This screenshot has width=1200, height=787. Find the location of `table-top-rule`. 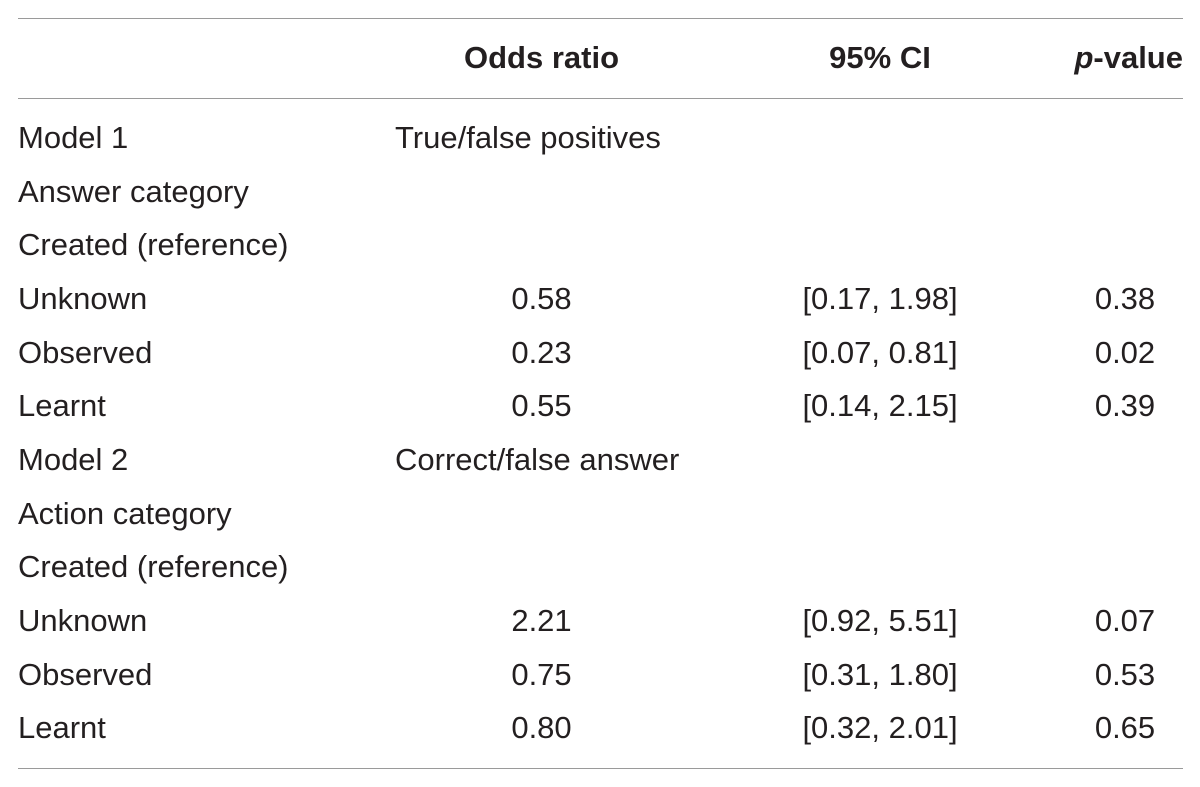

table-top-rule is located at coordinates (600, 18).